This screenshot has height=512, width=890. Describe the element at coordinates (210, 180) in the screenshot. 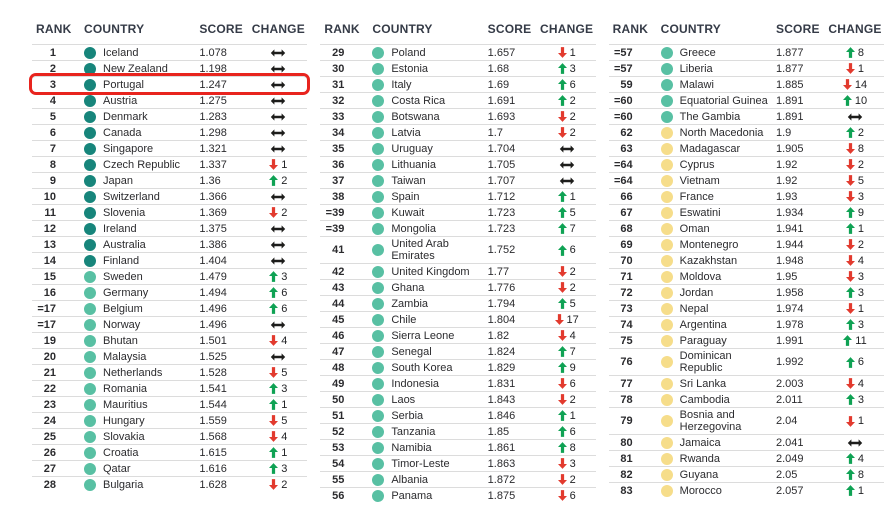

I see `score-cell: 1.36` at that location.